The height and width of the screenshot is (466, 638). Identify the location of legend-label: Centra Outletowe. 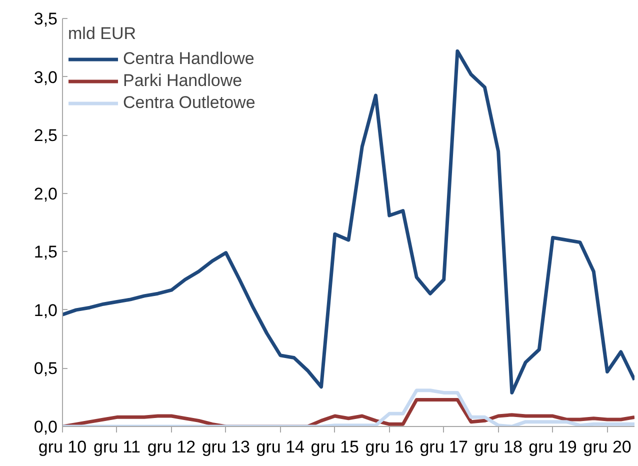
(189, 103).